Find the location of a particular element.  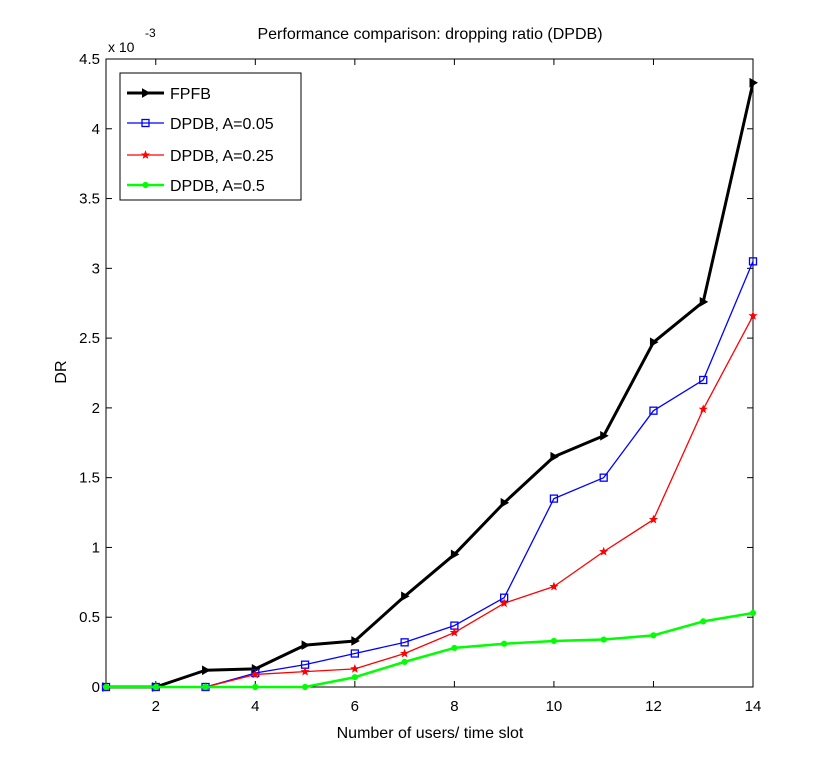

y-tick-label: 0.5 is located at coordinates (89, 617).